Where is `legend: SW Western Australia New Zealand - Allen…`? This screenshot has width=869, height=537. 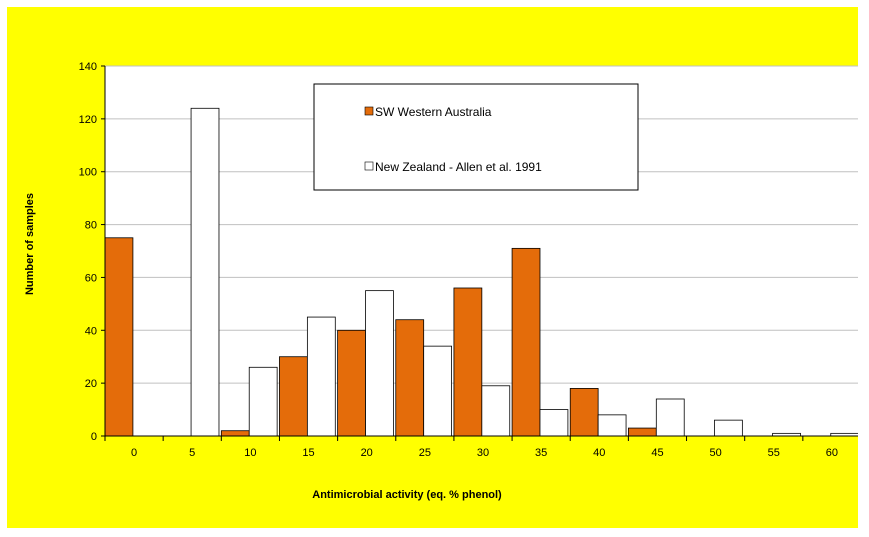 legend: SW Western Australia New Zealand - Allen… is located at coordinates (476, 137).